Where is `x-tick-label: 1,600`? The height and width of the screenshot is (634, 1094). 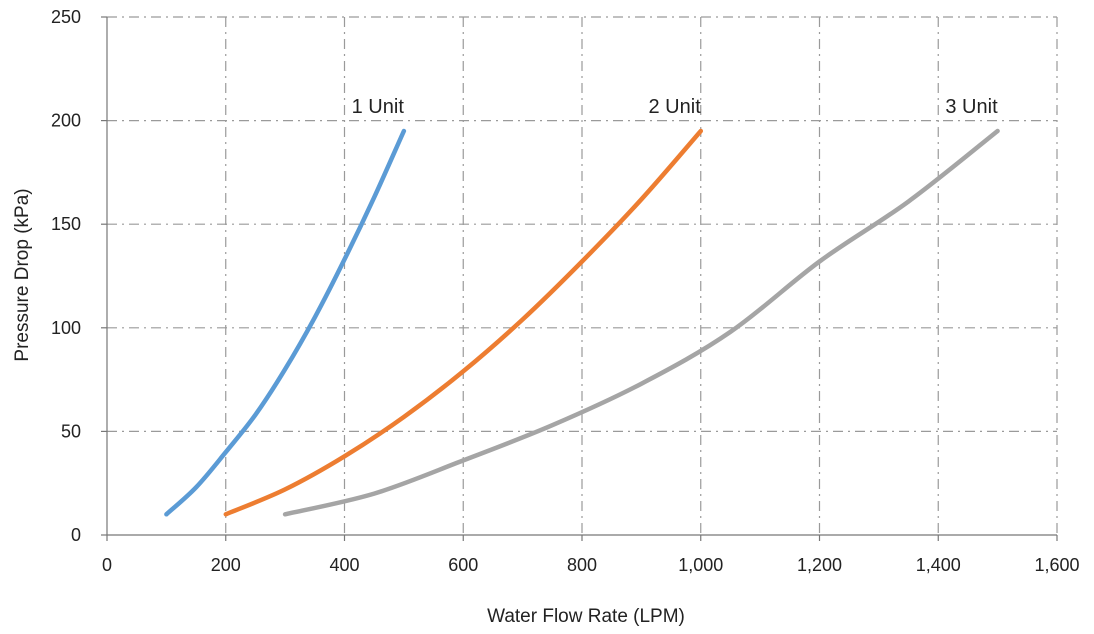
x-tick-label: 1,600 is located at coordinates (1056, 565).